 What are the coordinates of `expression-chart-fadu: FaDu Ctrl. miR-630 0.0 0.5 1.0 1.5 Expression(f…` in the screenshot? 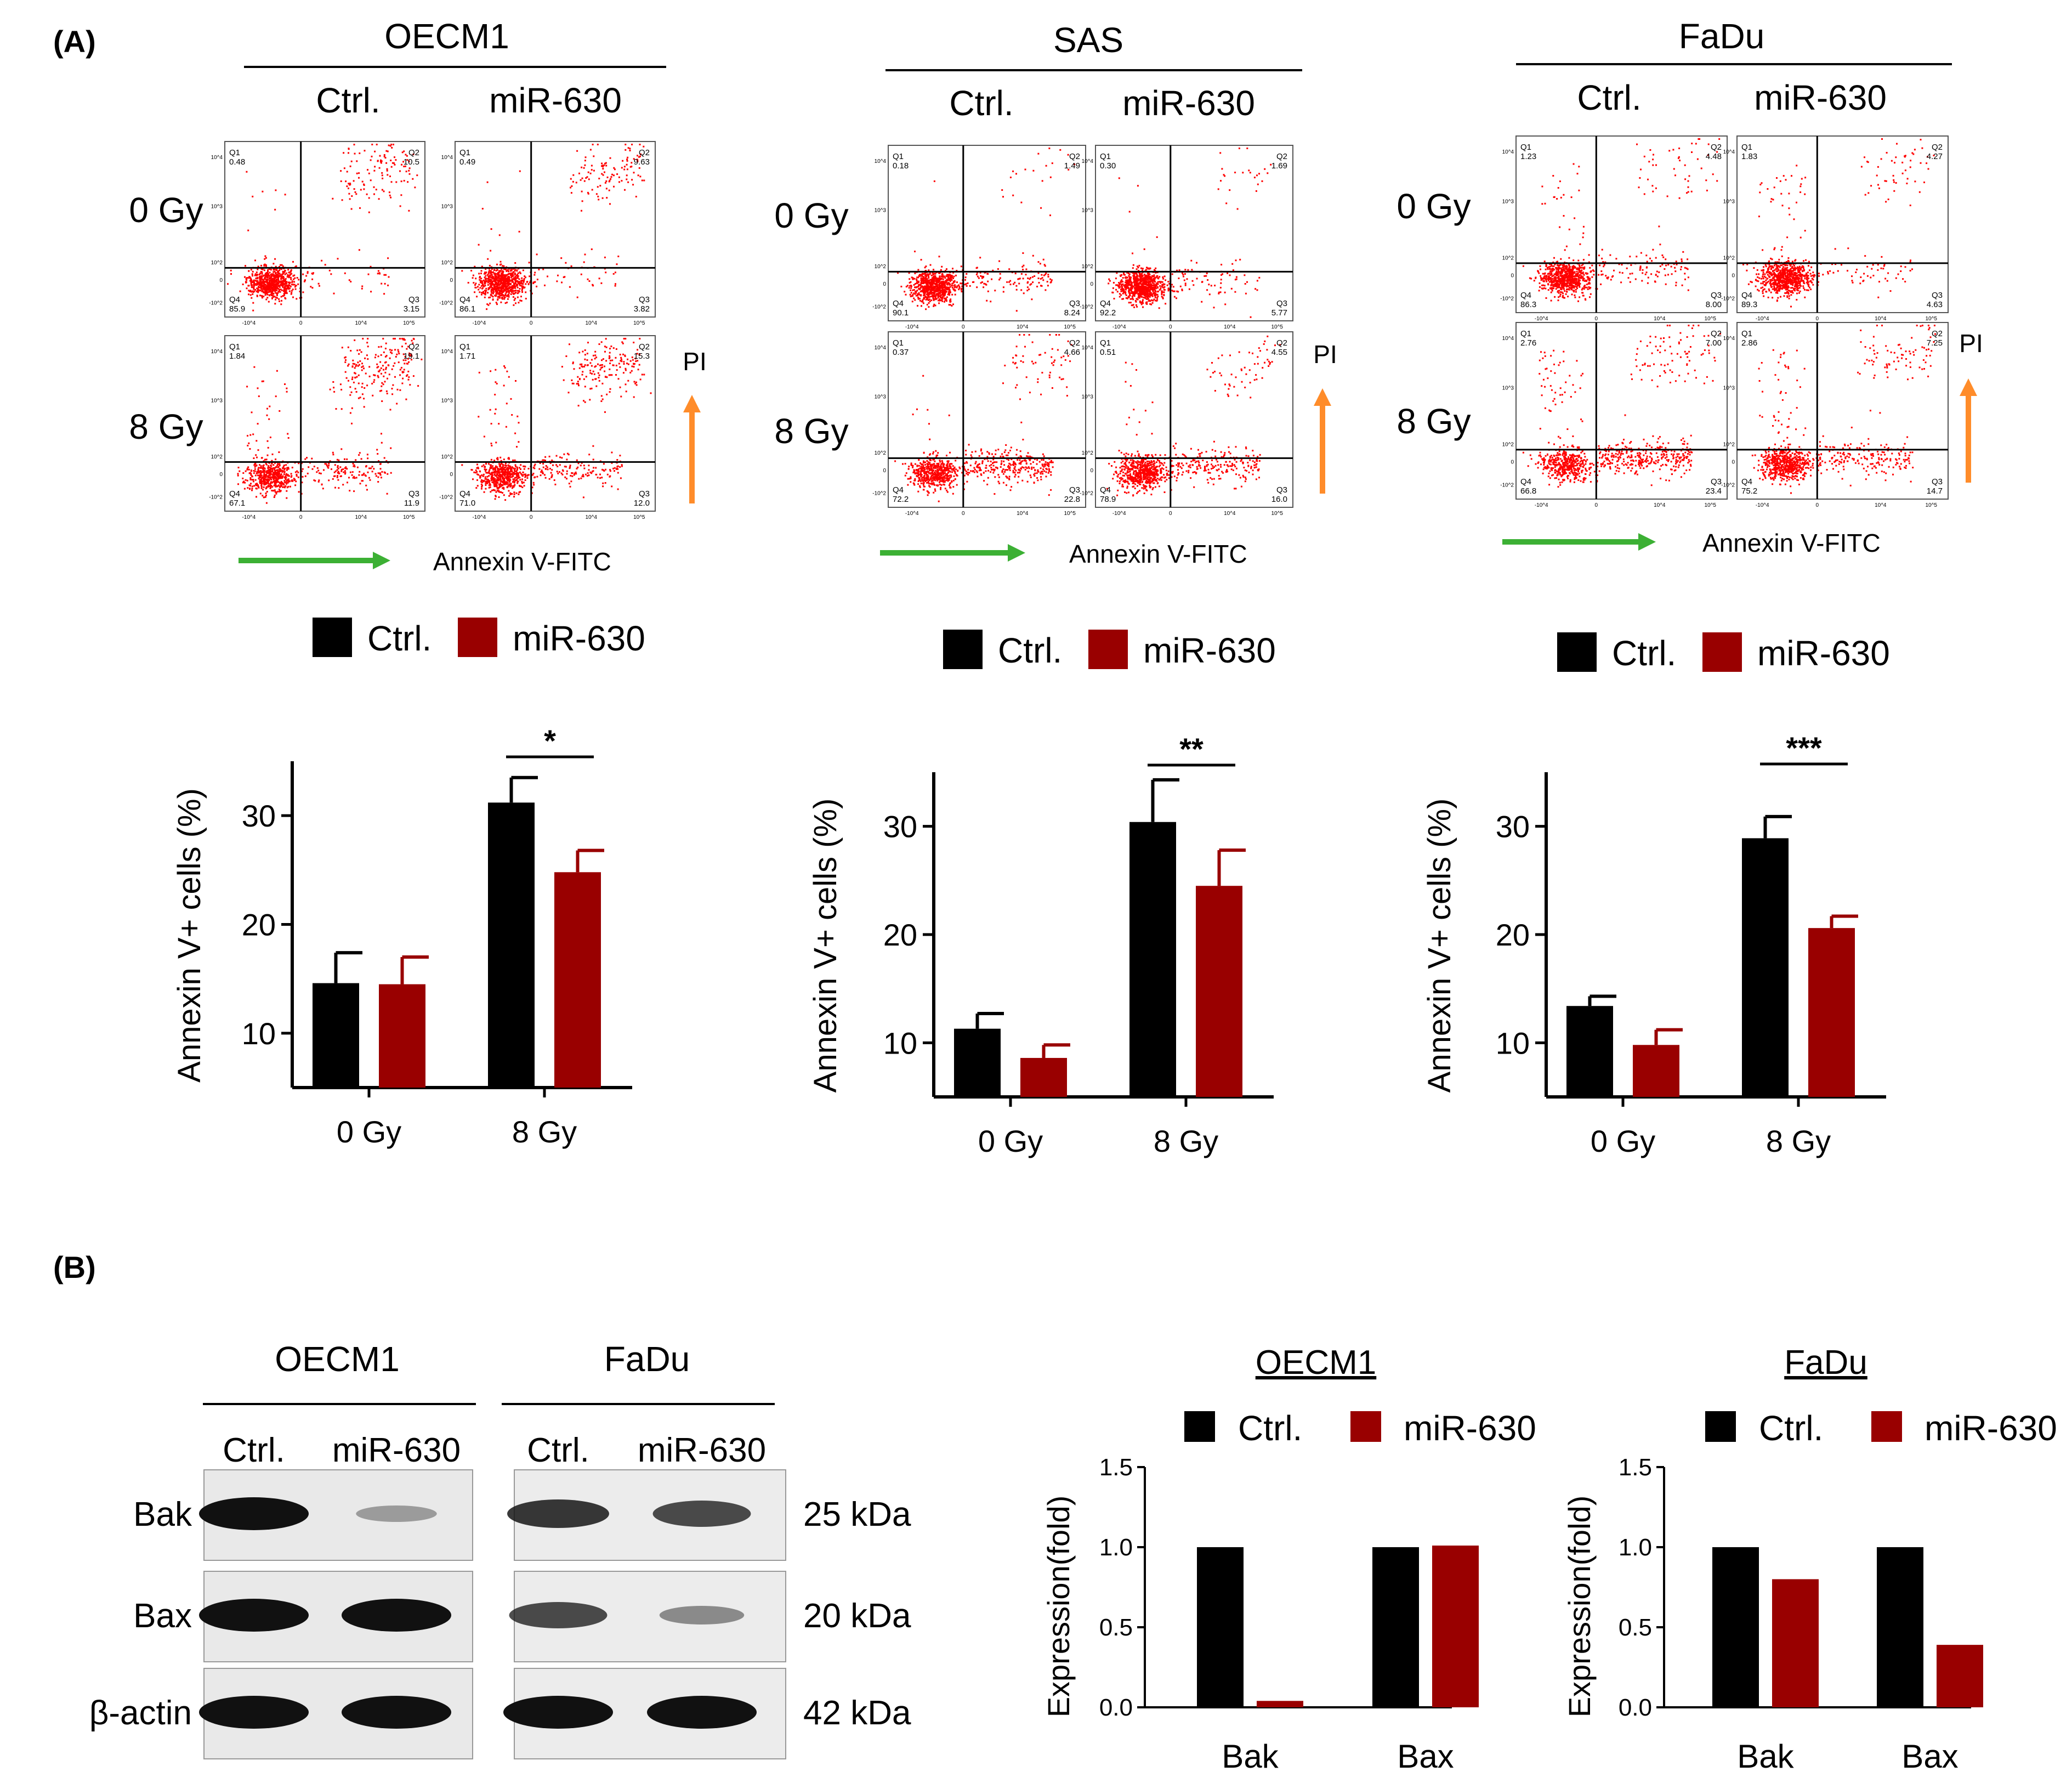 It's located at (1809, 1559).